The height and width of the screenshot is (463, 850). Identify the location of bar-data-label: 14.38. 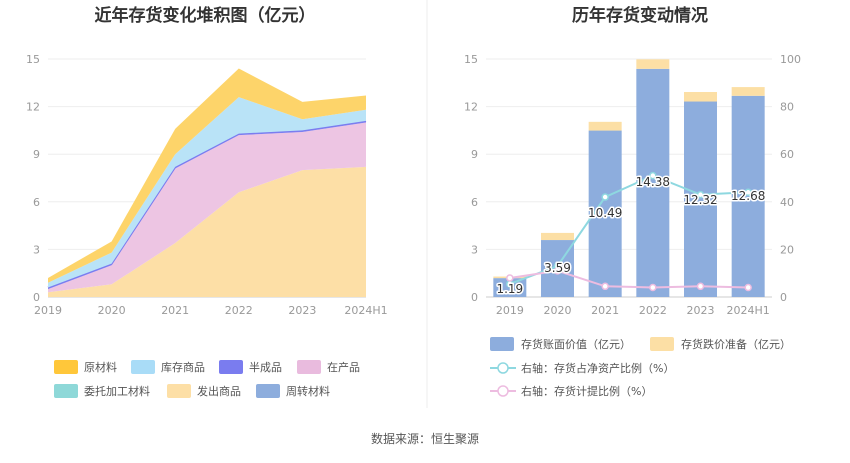
(653, 182).